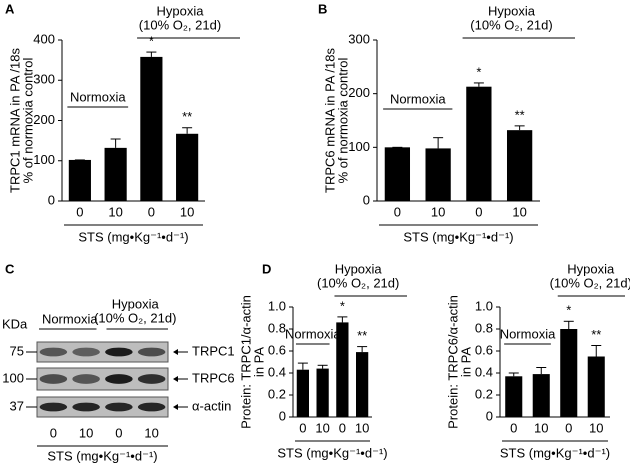  What do you see at coordinates (14, 120) in the screenshot?
I see `y-axis-label: TRPC1 mRNA in PA /18s` at bounding box center [14, 120].